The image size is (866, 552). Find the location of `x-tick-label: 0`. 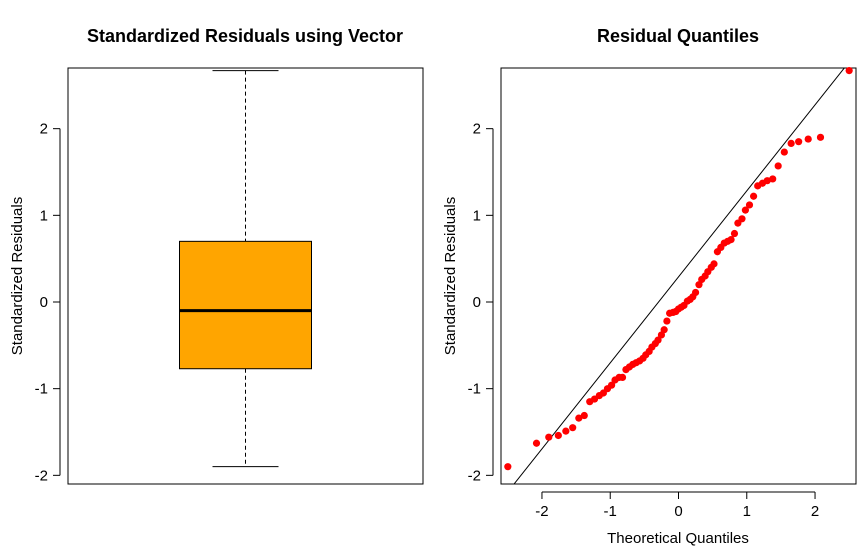

x-tick-label: 0 is located at coordinates (678, 511).